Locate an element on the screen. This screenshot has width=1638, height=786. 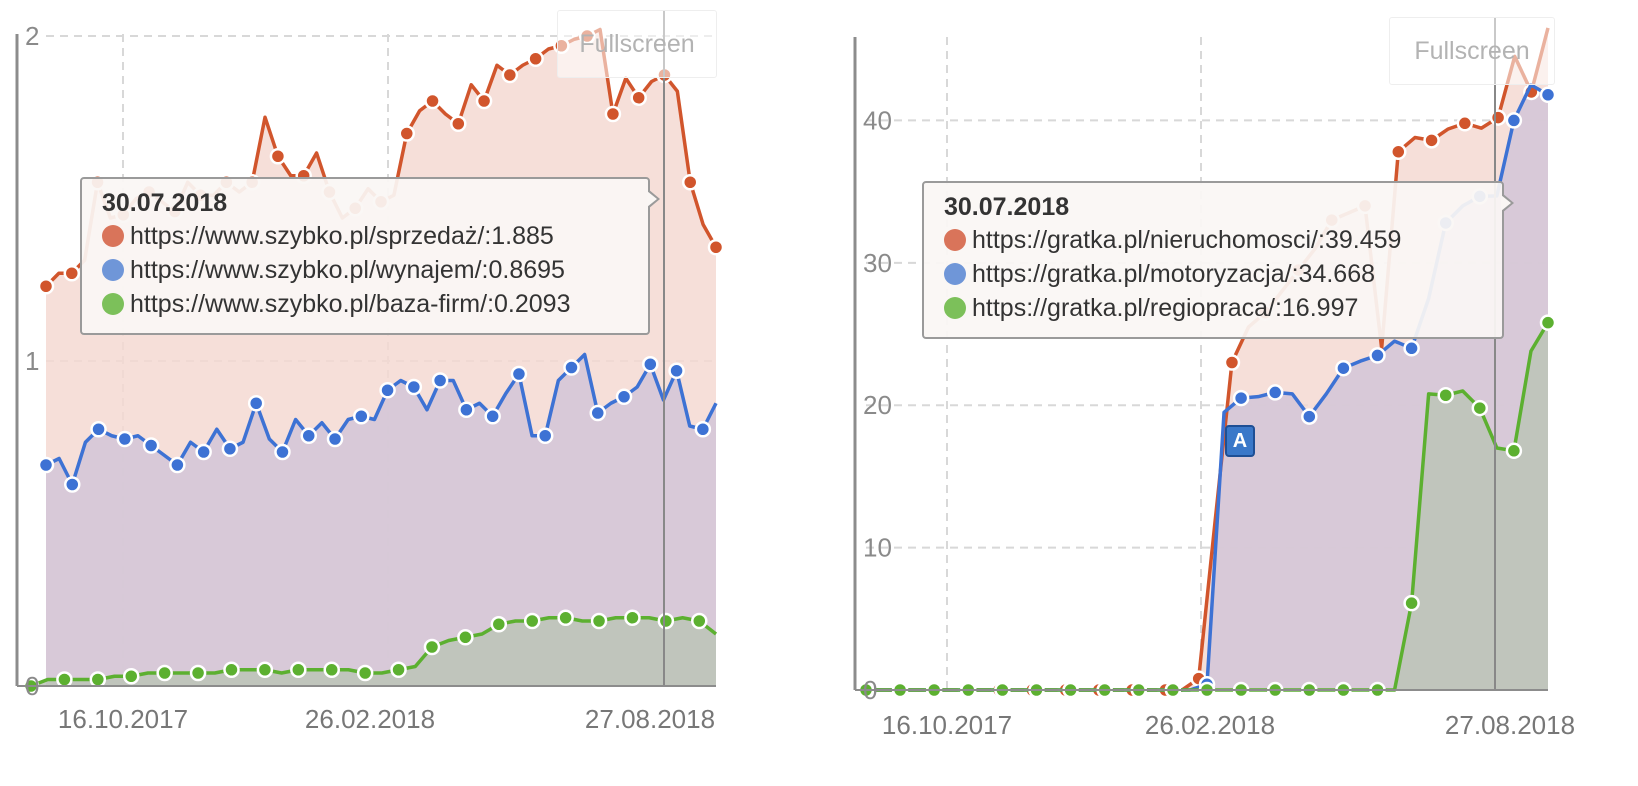
tooltip-series-label: https://www.szybko.pl/wynajem/ is located at coordinates (306, 270).